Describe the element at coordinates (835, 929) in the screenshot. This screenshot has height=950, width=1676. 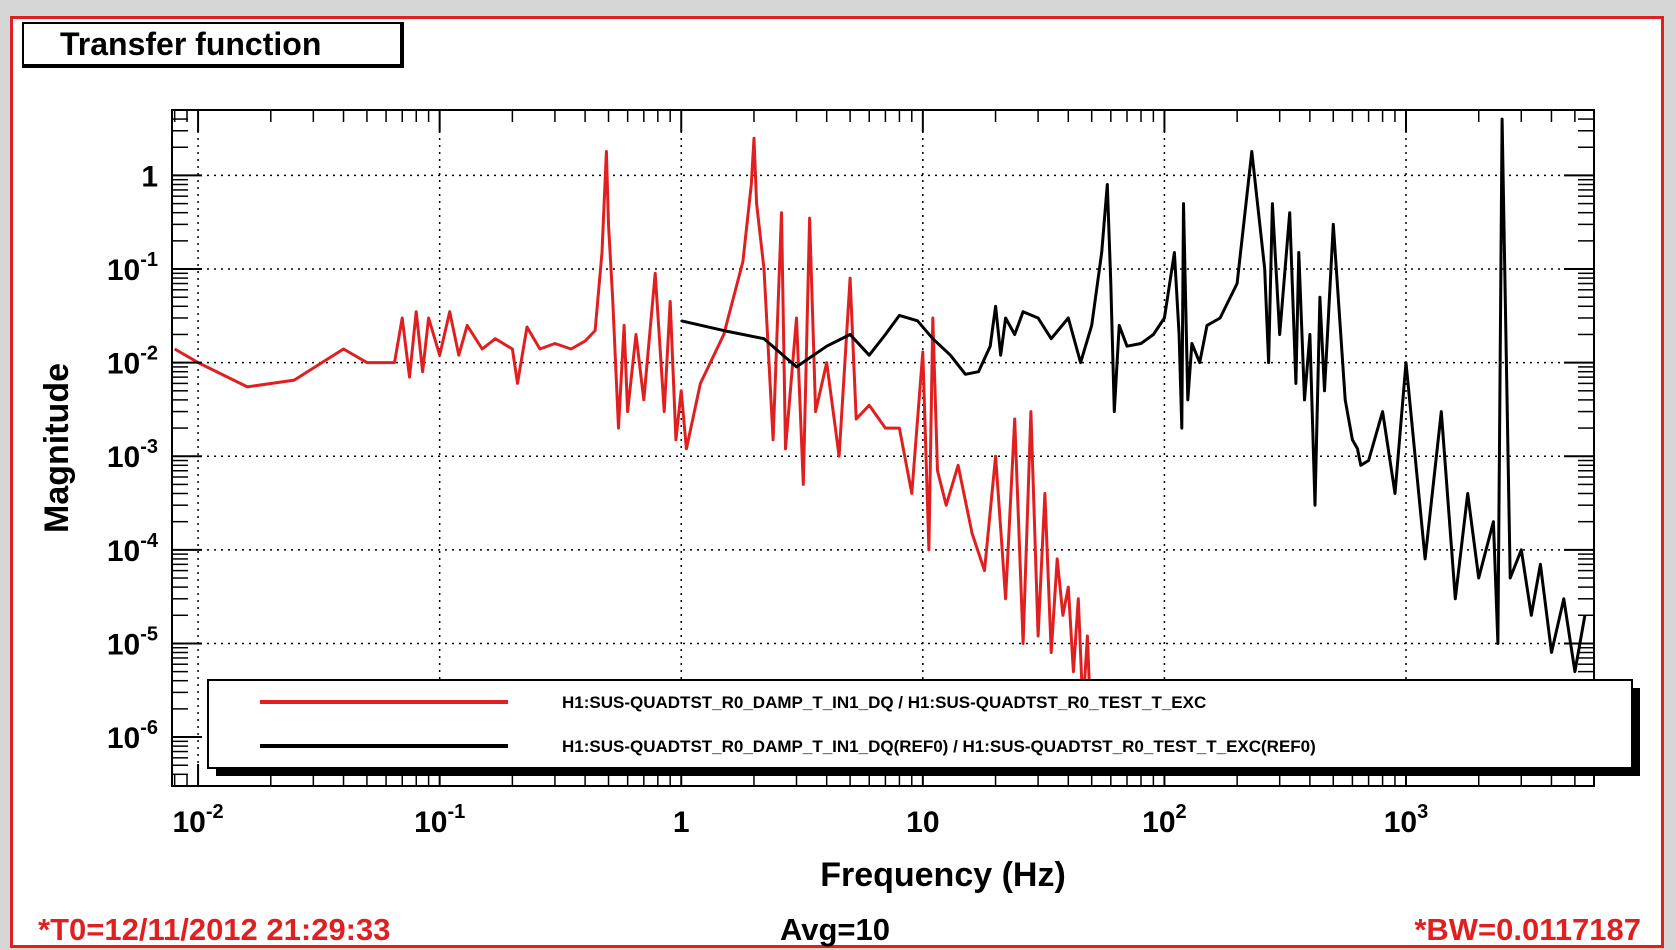
I see `averages-label: Avg=10` at that location.